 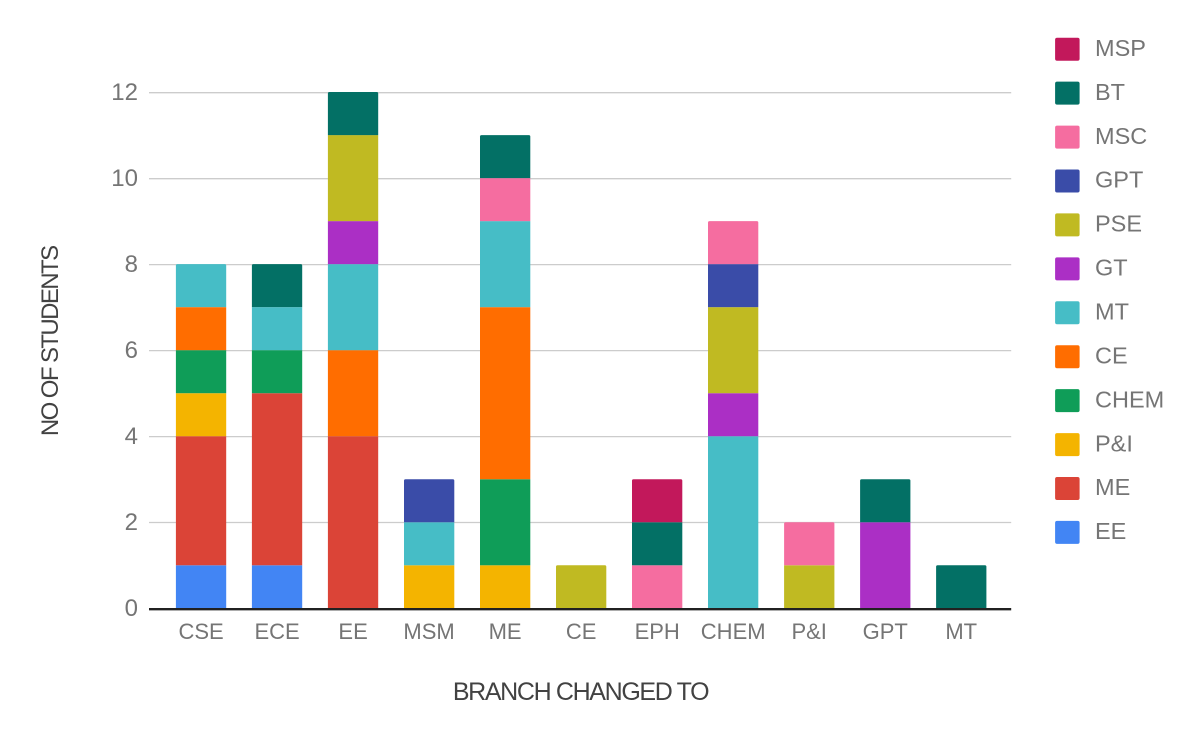 What do you see at coordinates (1110, 92) in the screenshot?
I see `svg-text: BT` at bounding box center [1110, 92].